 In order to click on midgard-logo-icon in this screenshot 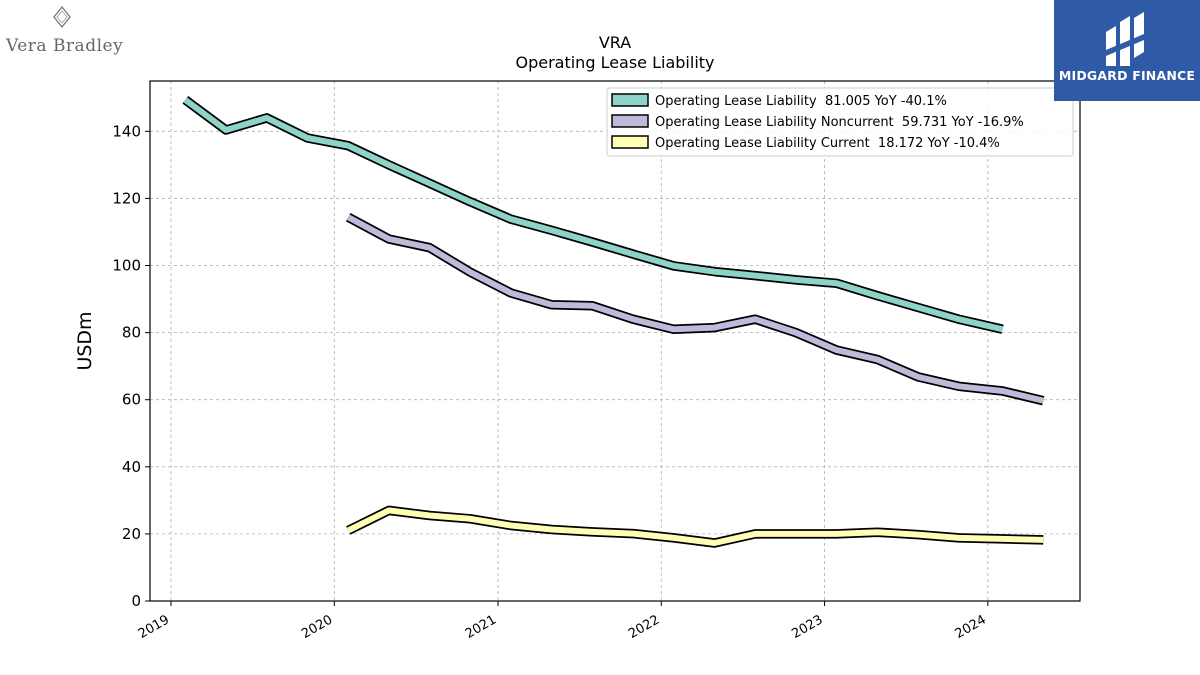, I will do `click(1125, 39)`.